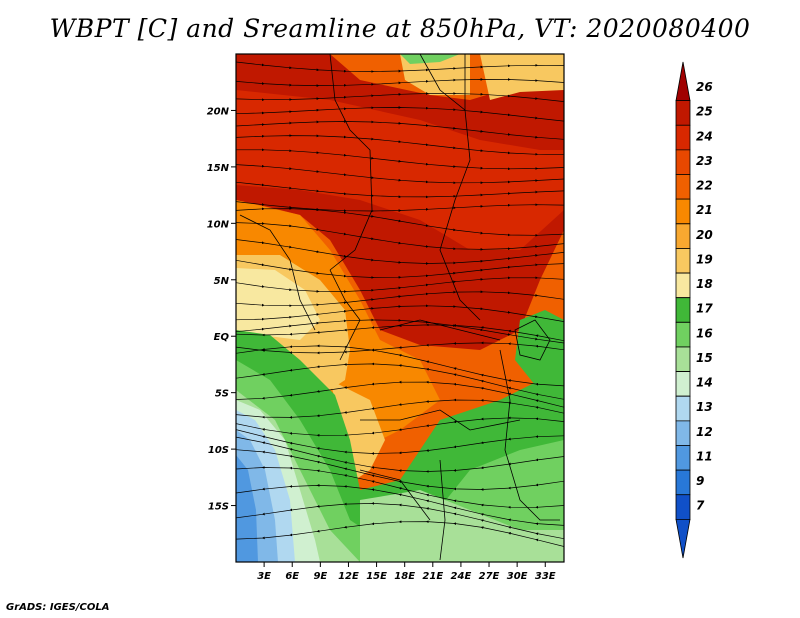 The height and width of the screenshot is (618, 800). I want to click on lon-tick-label: 12E, so click(348, 576).